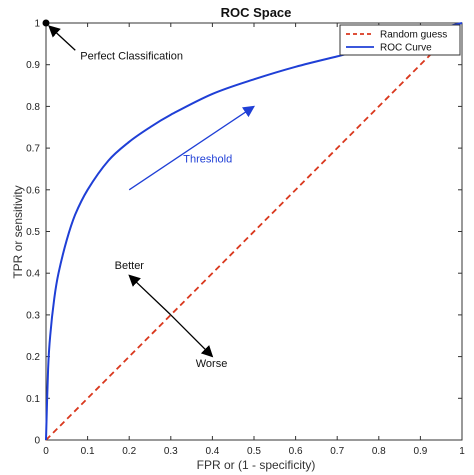 The image size is (474, 475). Describe the element at coordinates (33, 232) in the screenshot. I see `y-tick-label: 0.5` at that location.